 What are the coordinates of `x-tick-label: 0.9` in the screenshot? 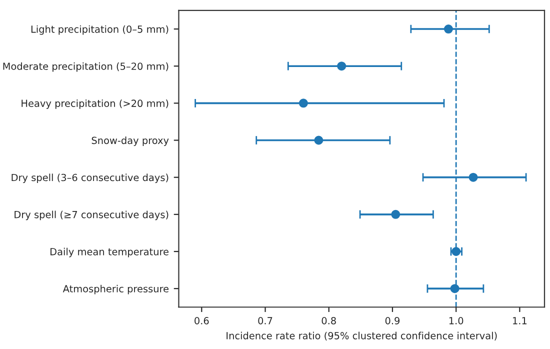 It's located at (392, 320).